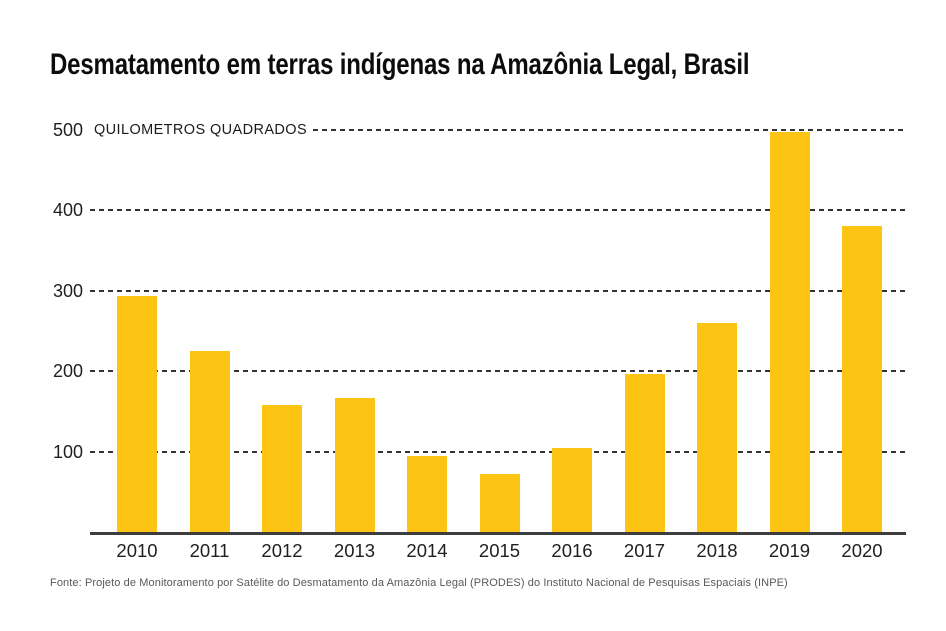 Image resolution: width=946 pixels, height=631 pixels. Describe the element at coordinates (717, 427) in the screenshot. I see `bar-2018` at that location.